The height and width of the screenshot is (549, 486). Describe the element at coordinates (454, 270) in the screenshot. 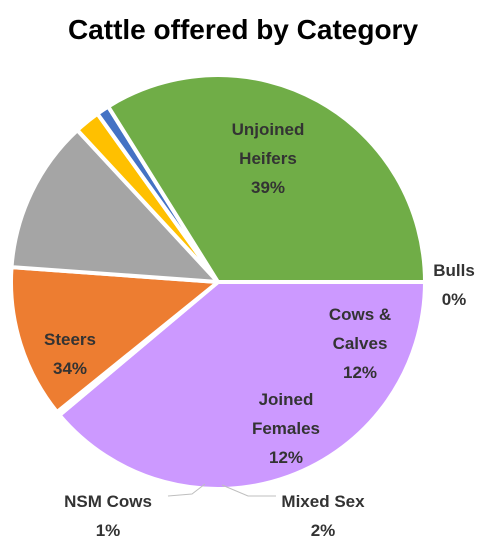

I see `slice-name-label: Bulls` at that location.